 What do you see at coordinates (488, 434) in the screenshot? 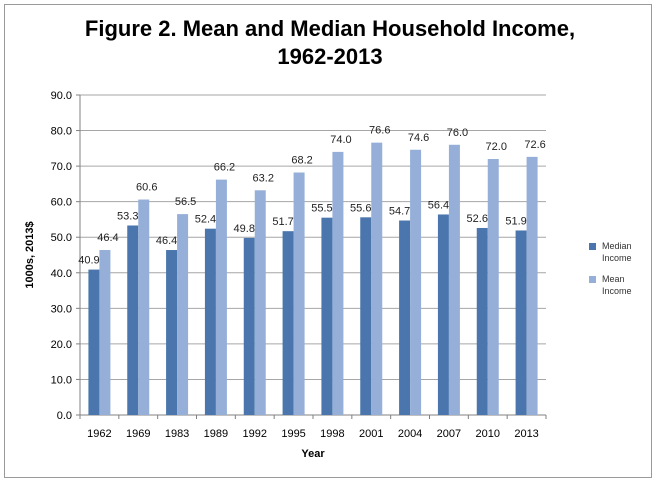
I see `x-tick-label: 2010` at bounding box center [488, 434].